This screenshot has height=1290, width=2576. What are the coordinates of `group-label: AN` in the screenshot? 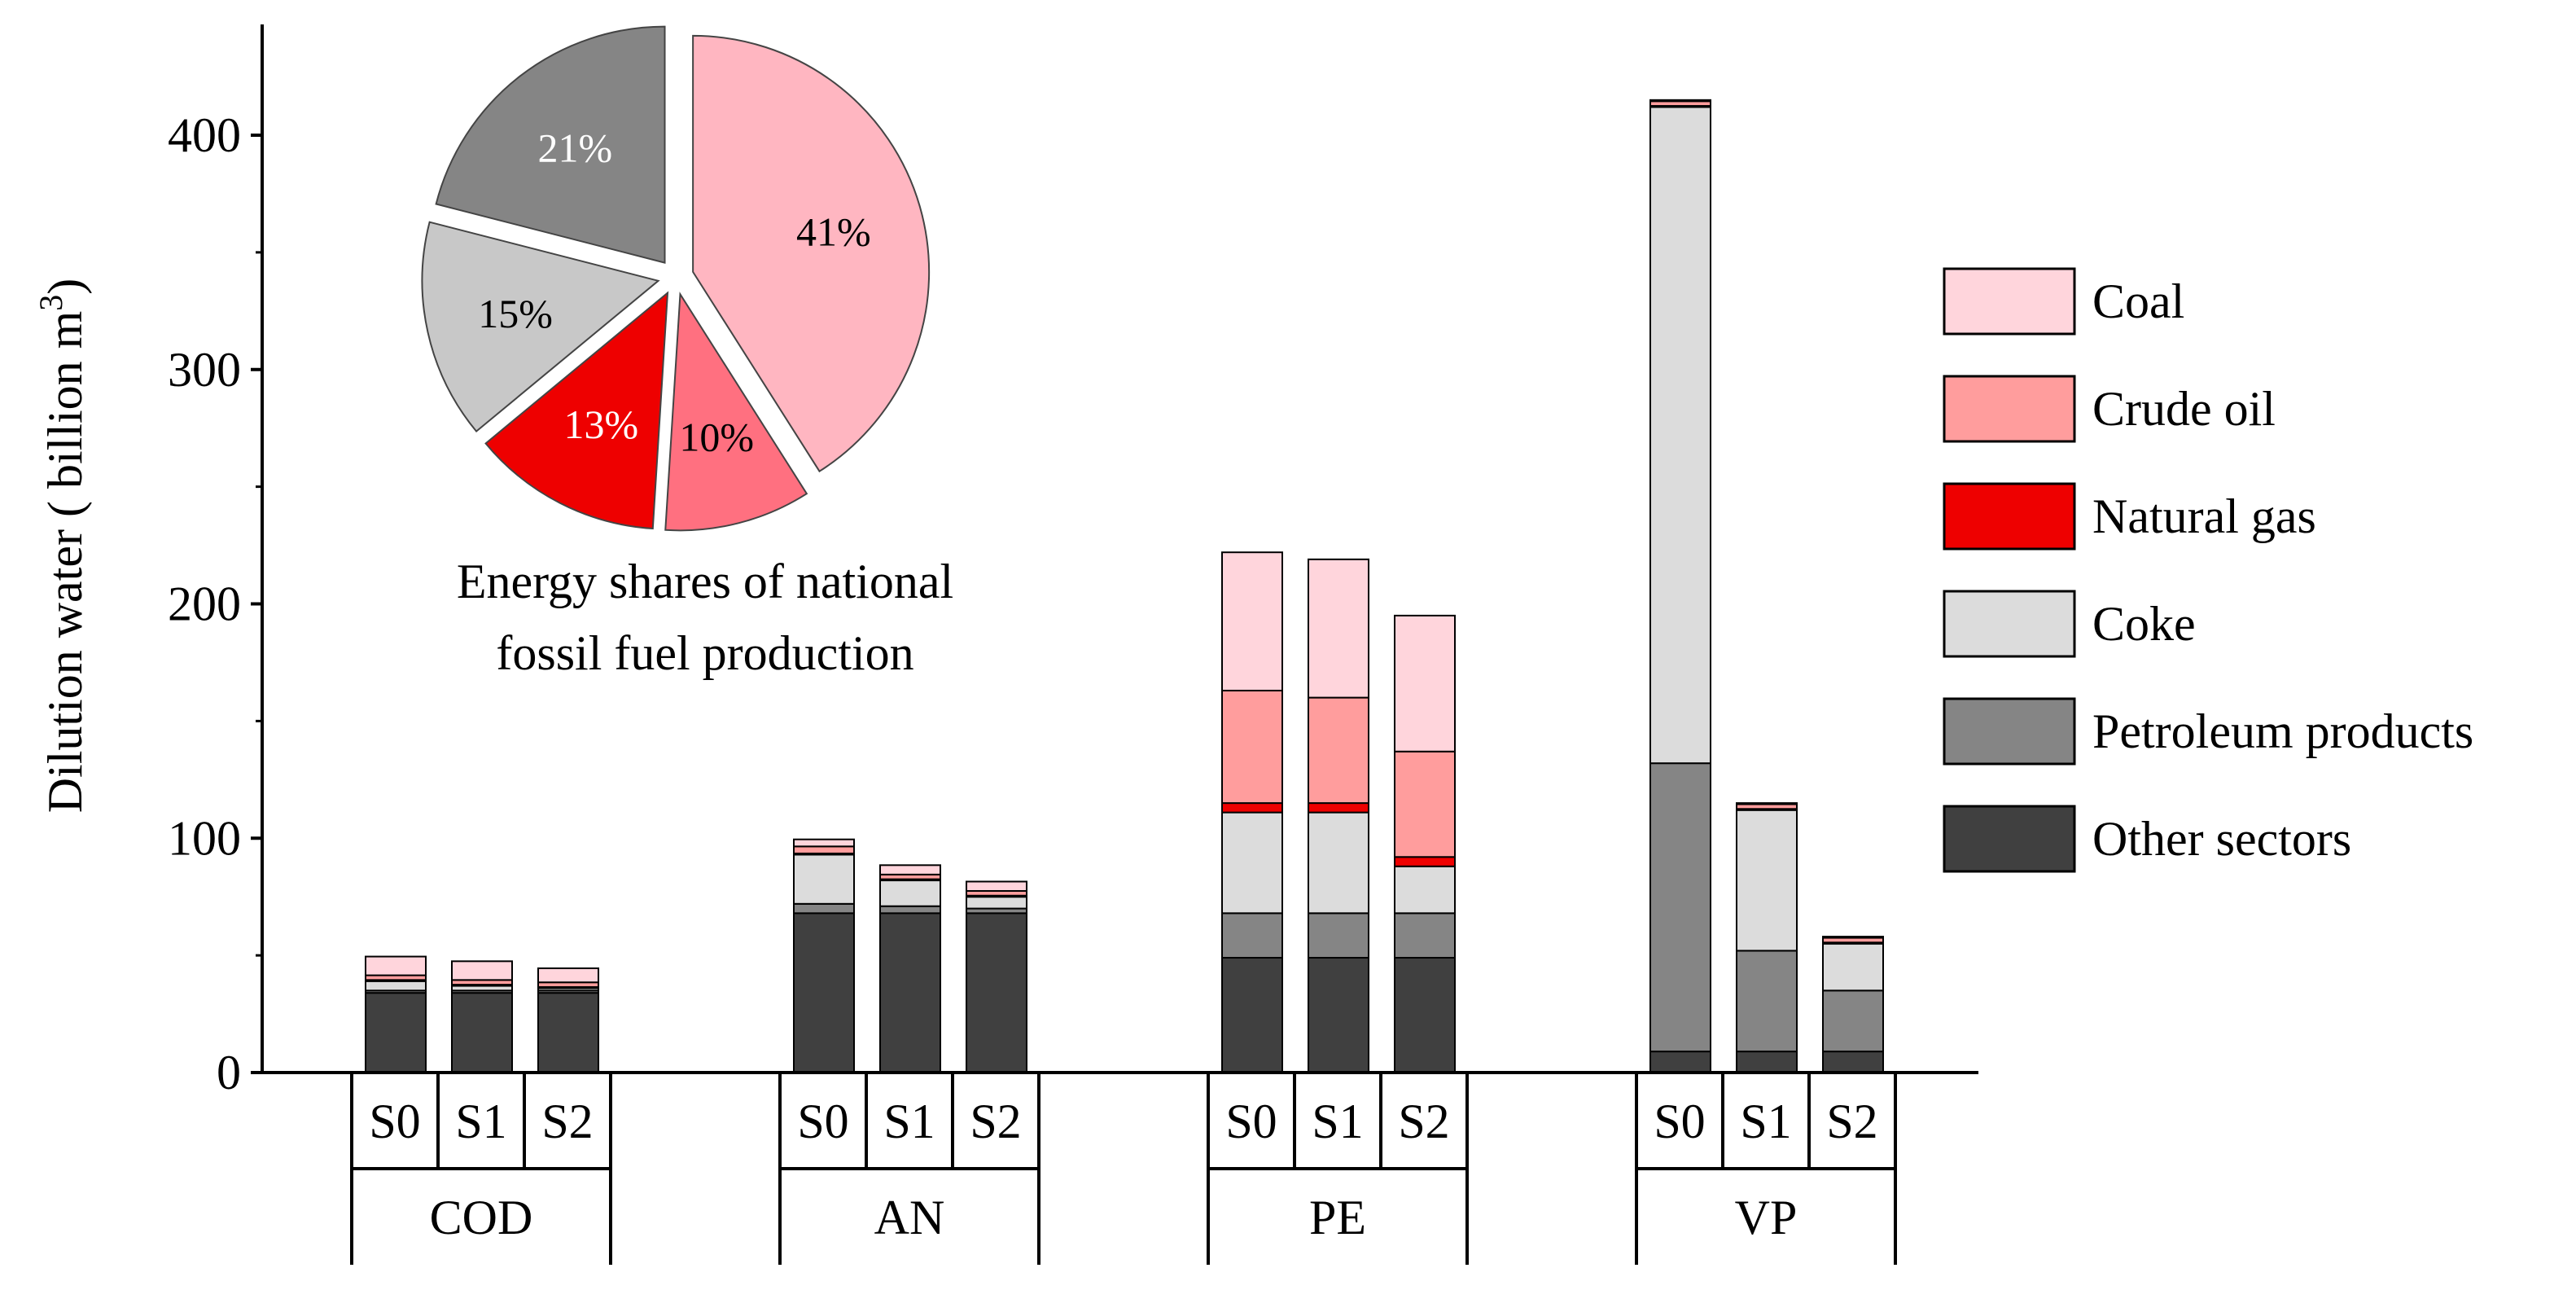 It's located at (909, 1217).